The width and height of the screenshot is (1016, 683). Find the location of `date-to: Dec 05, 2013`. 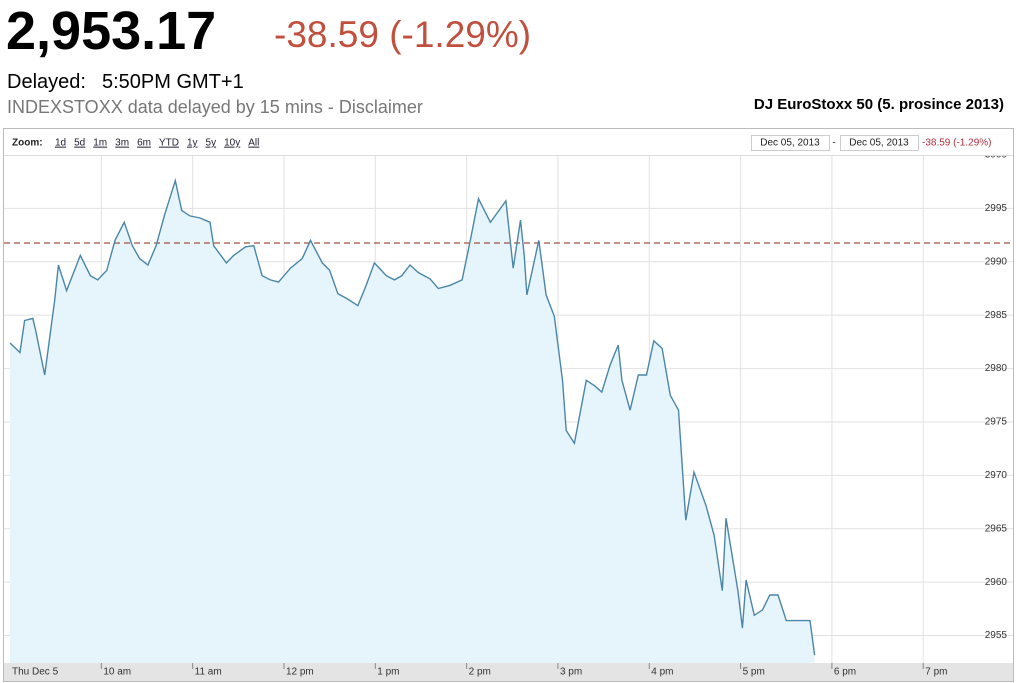

date-to: Dec 05, 2013 is located at coordinates (879, 143).